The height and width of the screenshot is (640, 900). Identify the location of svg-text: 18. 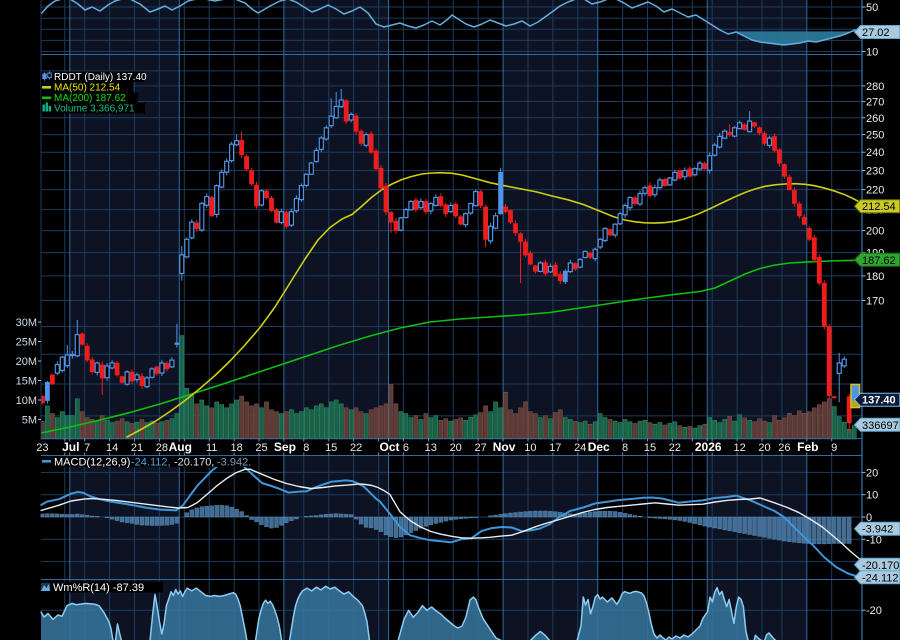
(236, 448).